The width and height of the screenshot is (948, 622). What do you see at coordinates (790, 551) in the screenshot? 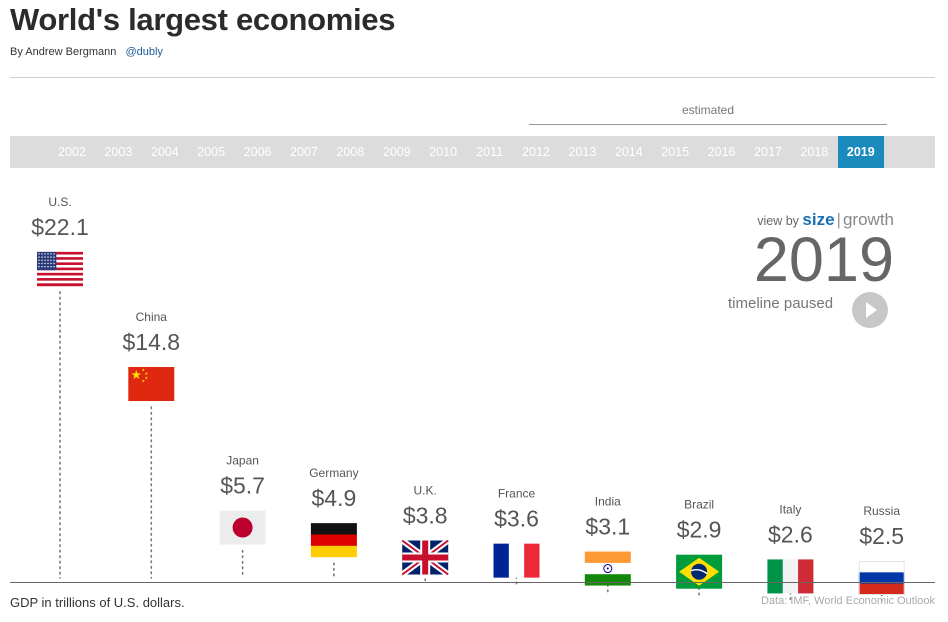
I see `bar-italy: Italy $2.6` at bounding box center [790, 551].